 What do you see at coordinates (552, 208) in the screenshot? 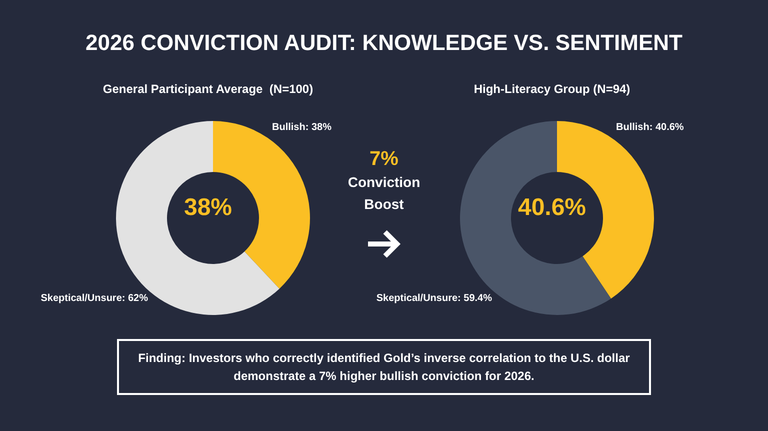
I see `text: 40.6%` at bounding box center [552, 208].